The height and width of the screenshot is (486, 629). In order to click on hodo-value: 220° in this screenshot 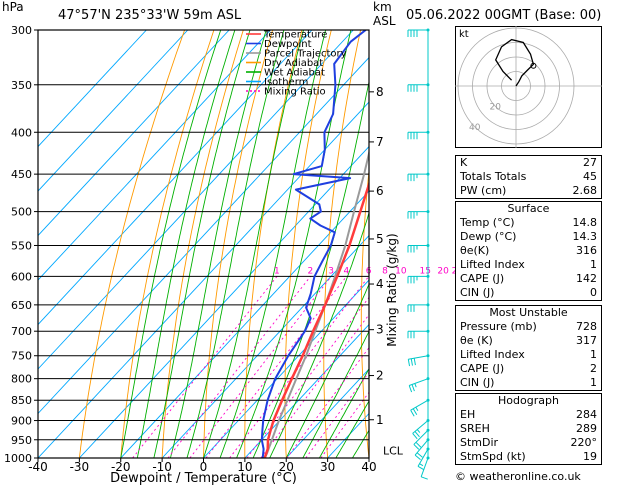, I will do `click(584, 442)`.